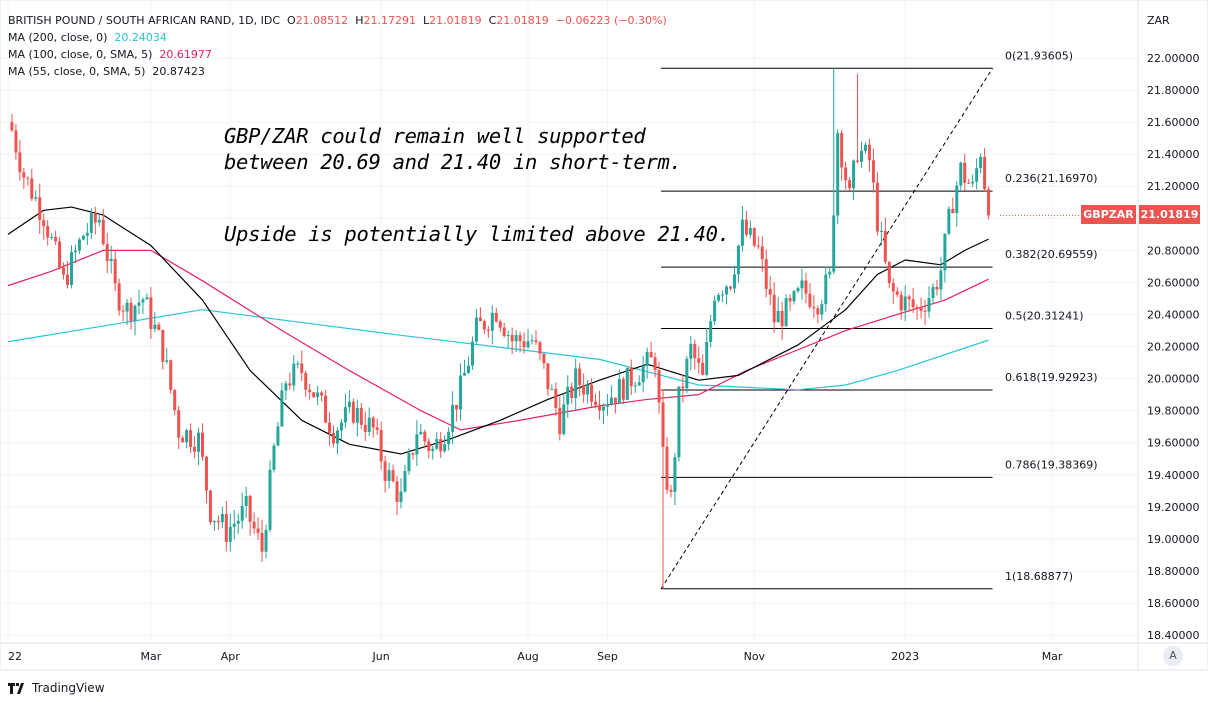  What do you see at coordinates (1173, 656) in the screenshot?
I see `auto-scale-button: A` at bounding box center [1173, 656].